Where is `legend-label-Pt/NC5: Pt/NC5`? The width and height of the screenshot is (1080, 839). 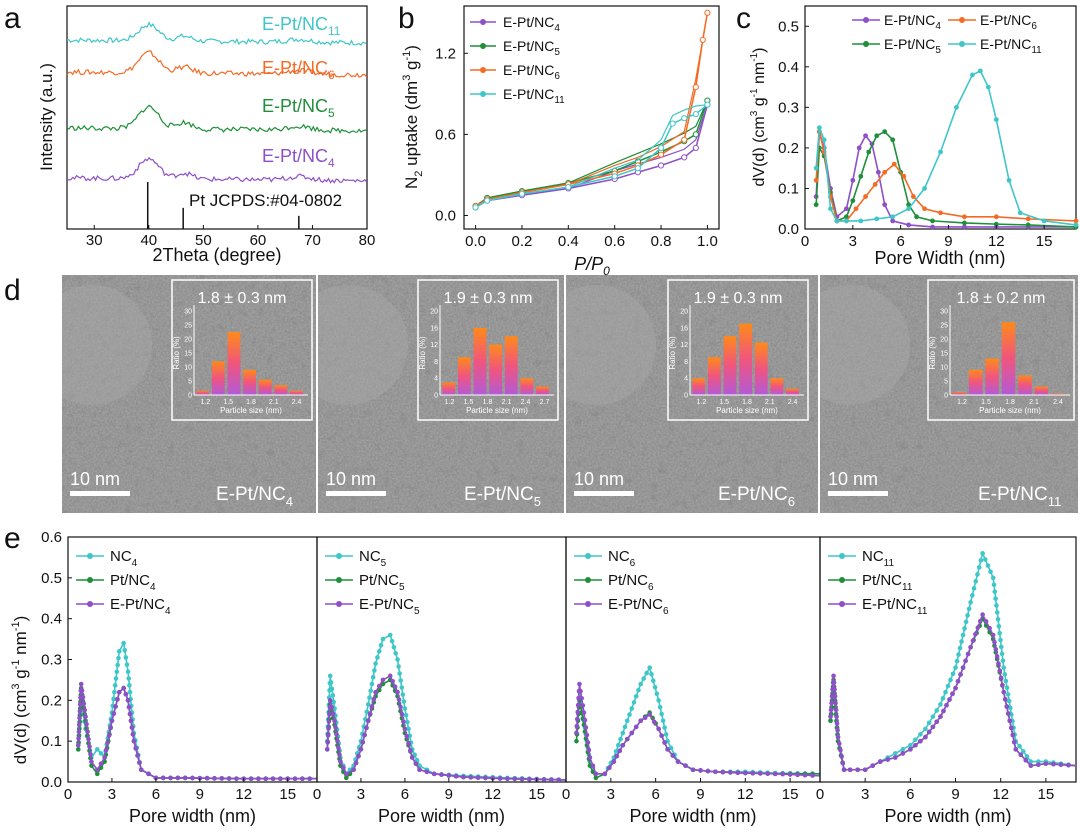
legend-label-Pt/NC5: Pt/NC5 is located at coordinates (382, 582).